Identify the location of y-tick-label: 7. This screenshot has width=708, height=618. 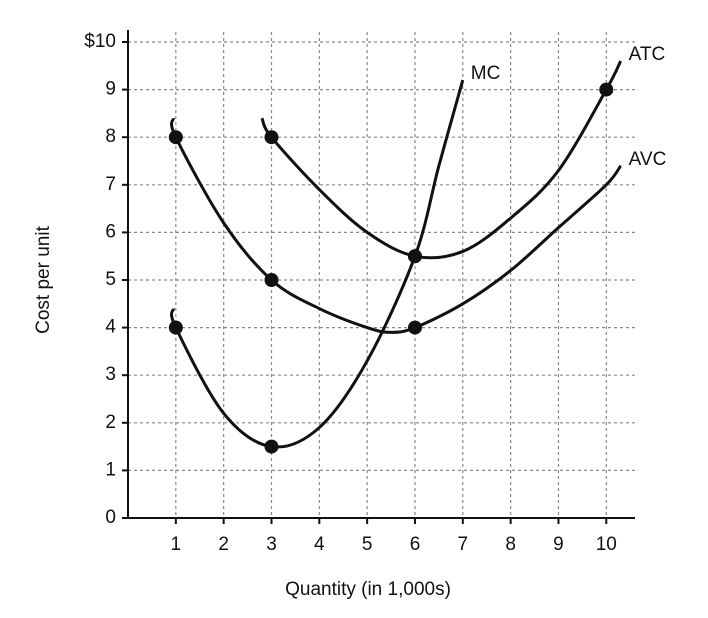
(110, 184).